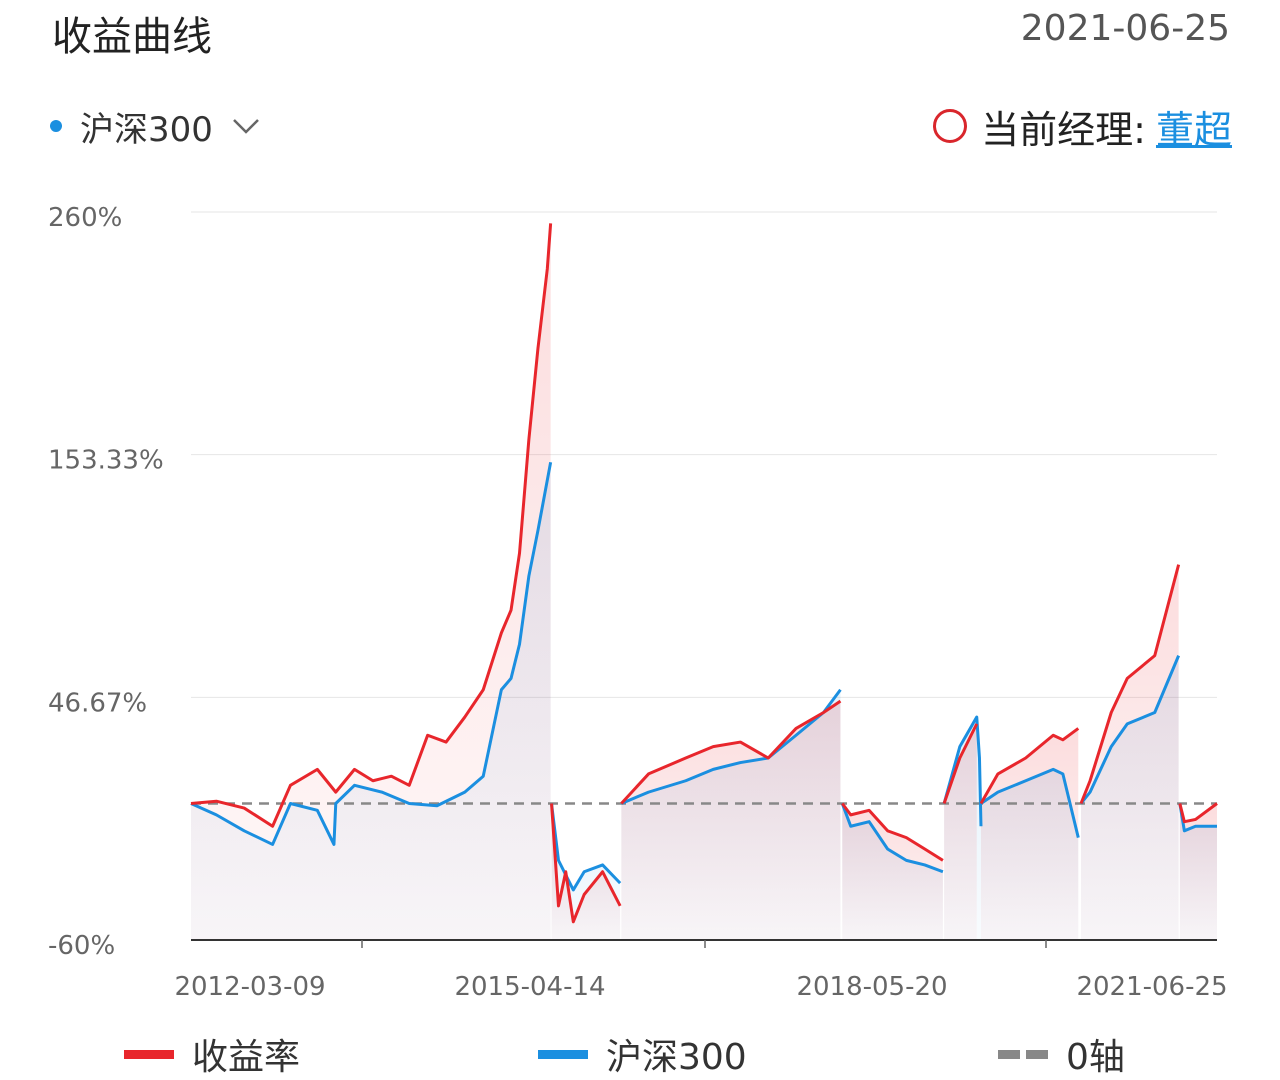 This screenshot has width=1280, height=1080. I want to click on legend-swatch-benchmark, so click(563, 1054).